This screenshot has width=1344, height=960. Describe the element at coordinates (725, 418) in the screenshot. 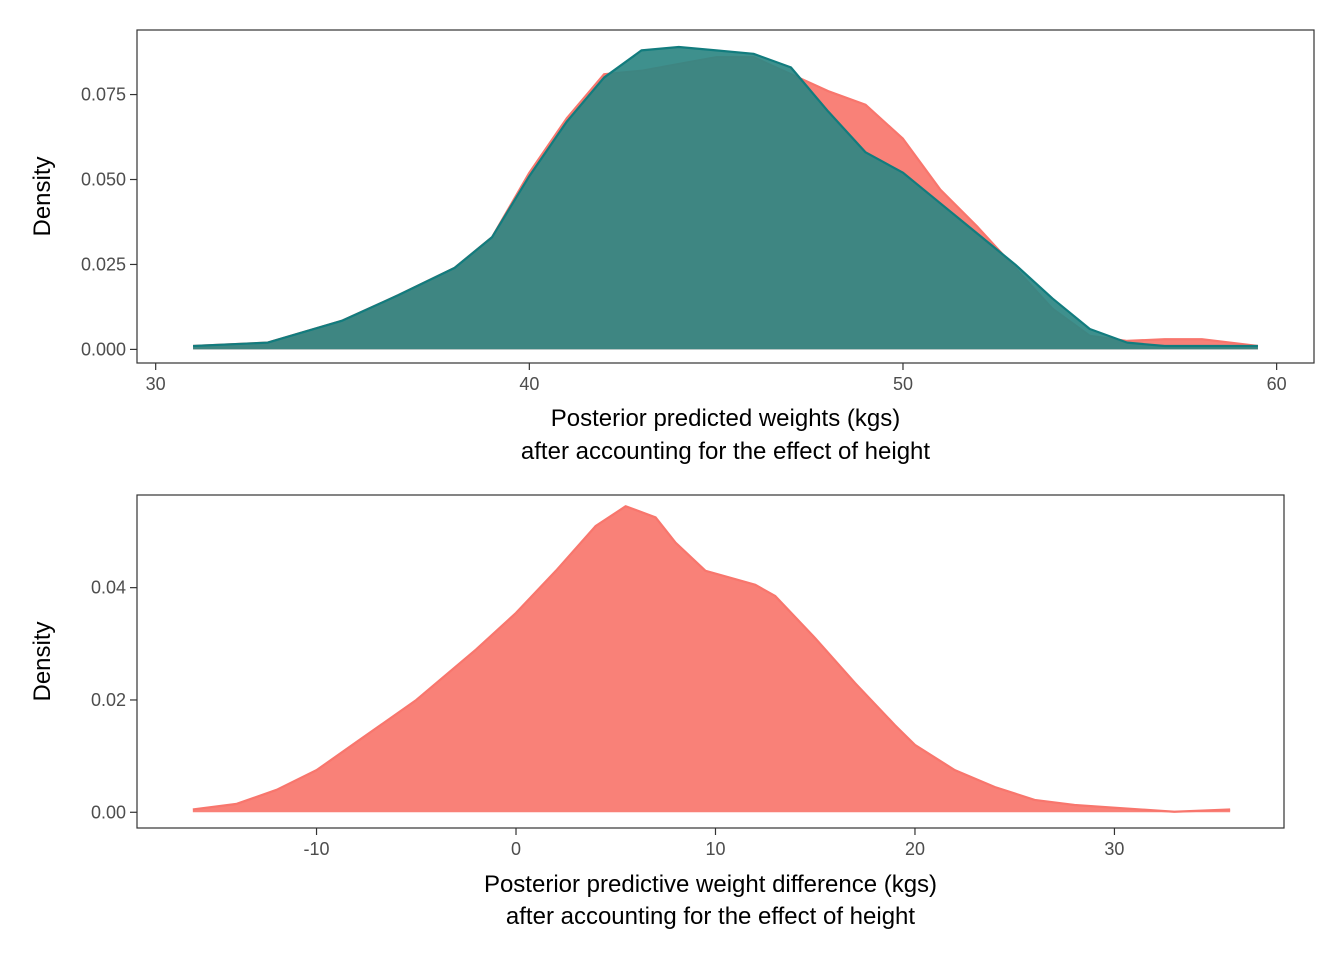

I see `x-axis-title: Posterior predicted weights (kgs)` at that location.